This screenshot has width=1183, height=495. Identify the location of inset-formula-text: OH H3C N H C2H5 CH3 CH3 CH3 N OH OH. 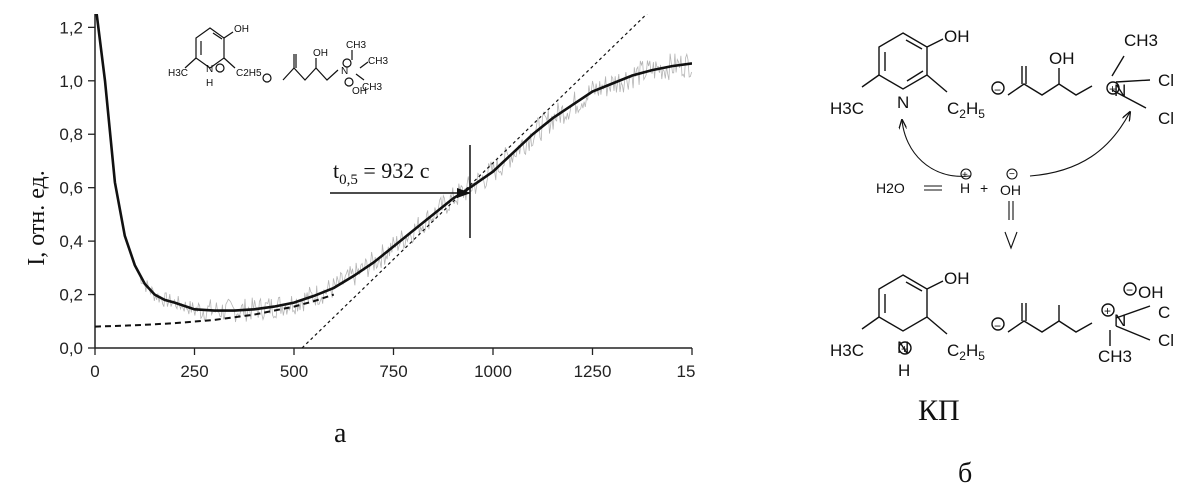
(278, 60).